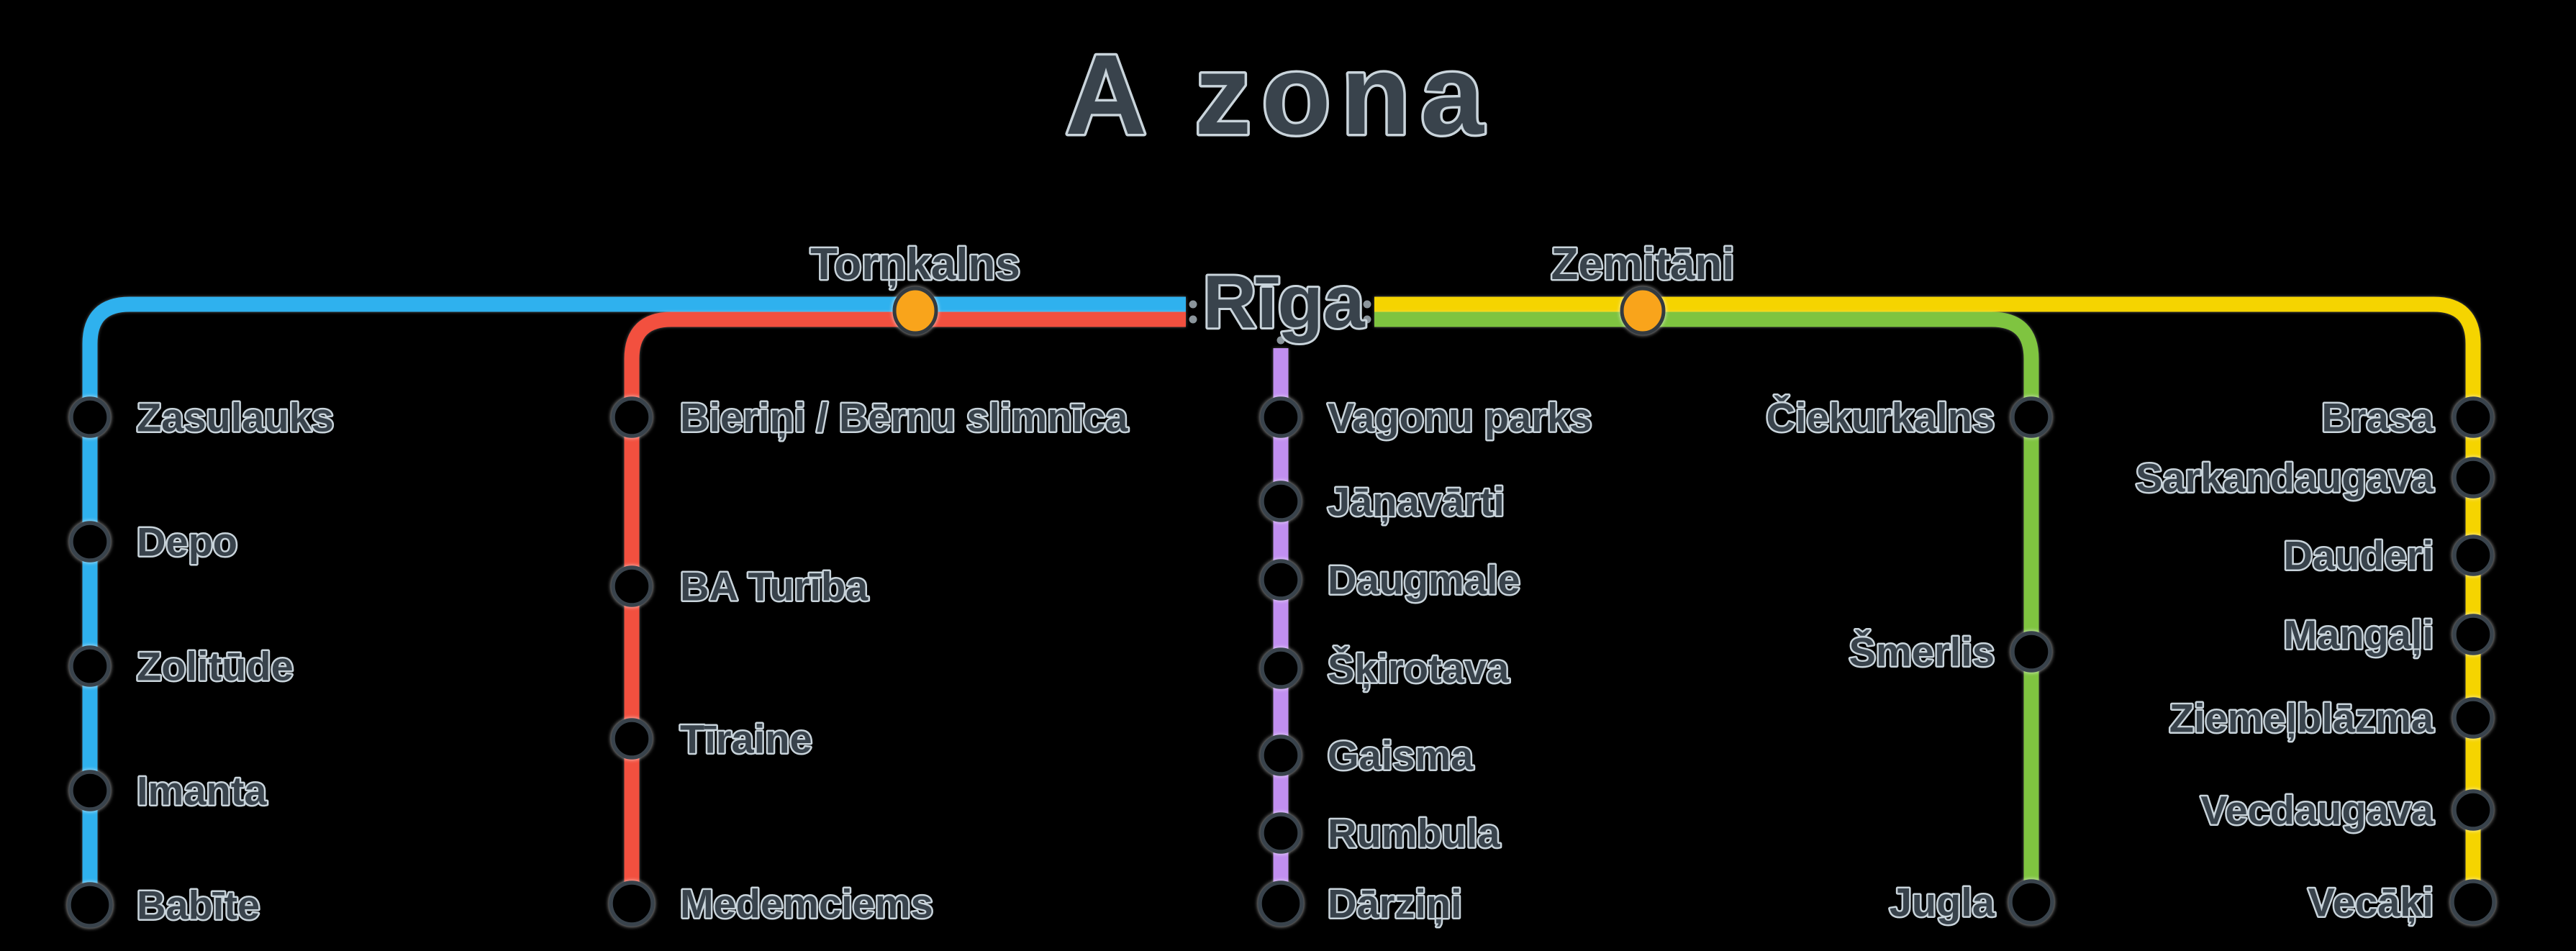  I want to click on blue-line-stations: Zasulauks Depo Zolitūde Imanta Babīte, so click(201, 661).